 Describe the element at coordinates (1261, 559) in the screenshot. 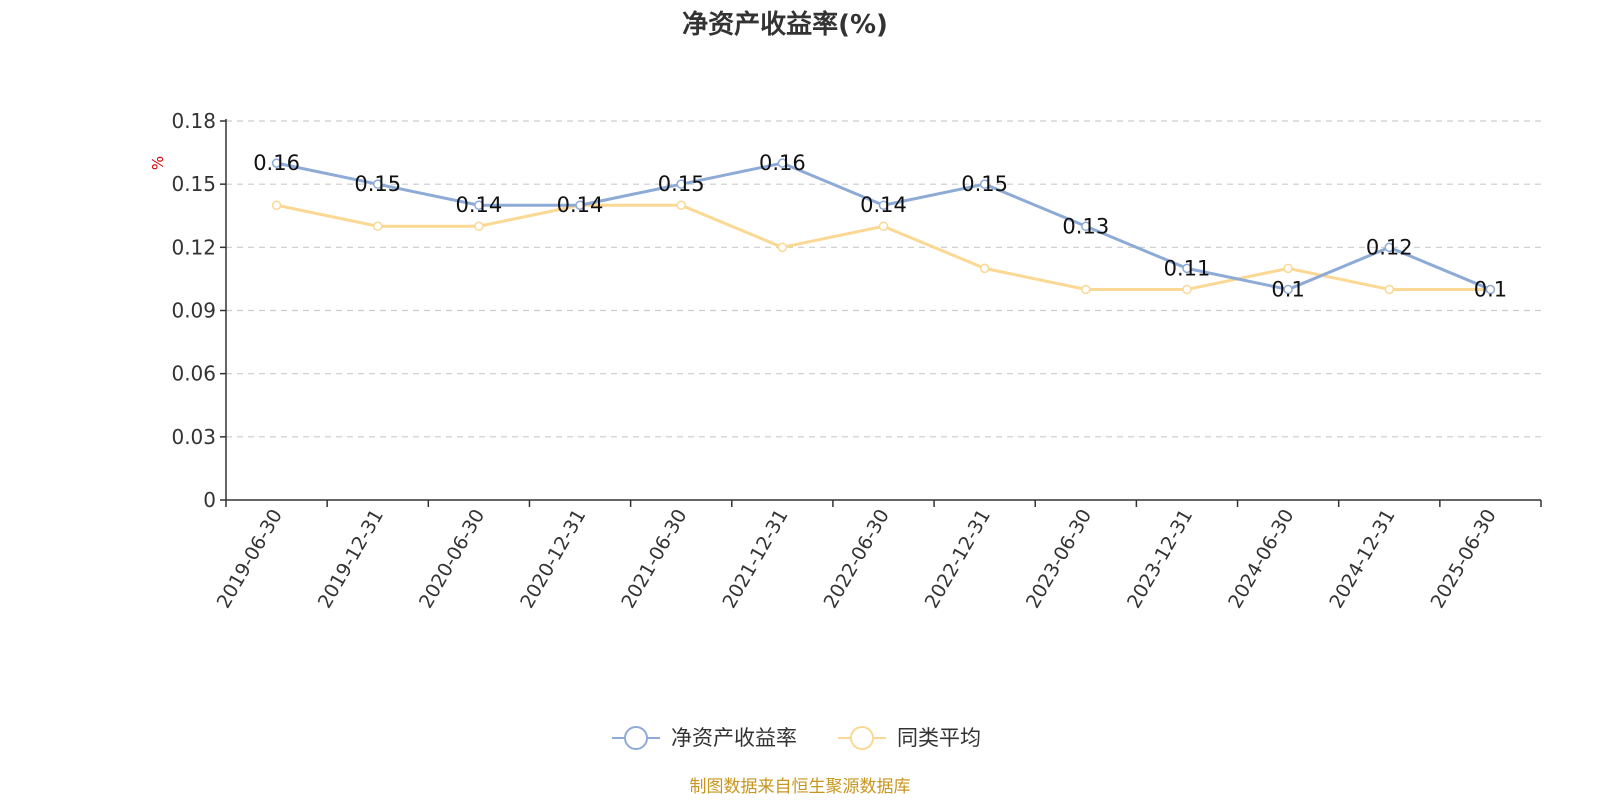

I see `x-tick-label: 2024-06-30` at that location.